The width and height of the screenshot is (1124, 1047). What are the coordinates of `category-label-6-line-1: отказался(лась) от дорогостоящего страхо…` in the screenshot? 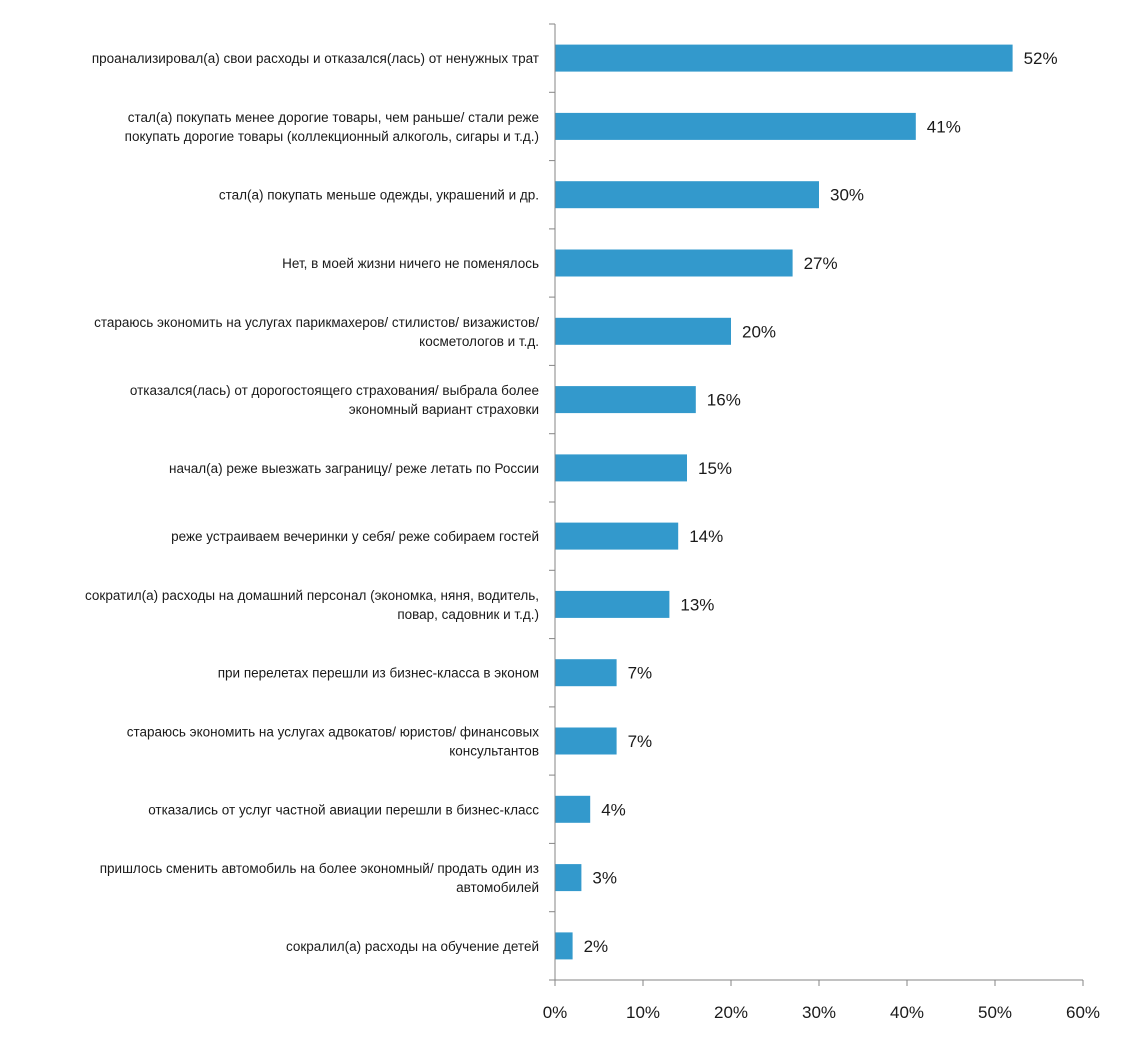 It's located at (334, 390).